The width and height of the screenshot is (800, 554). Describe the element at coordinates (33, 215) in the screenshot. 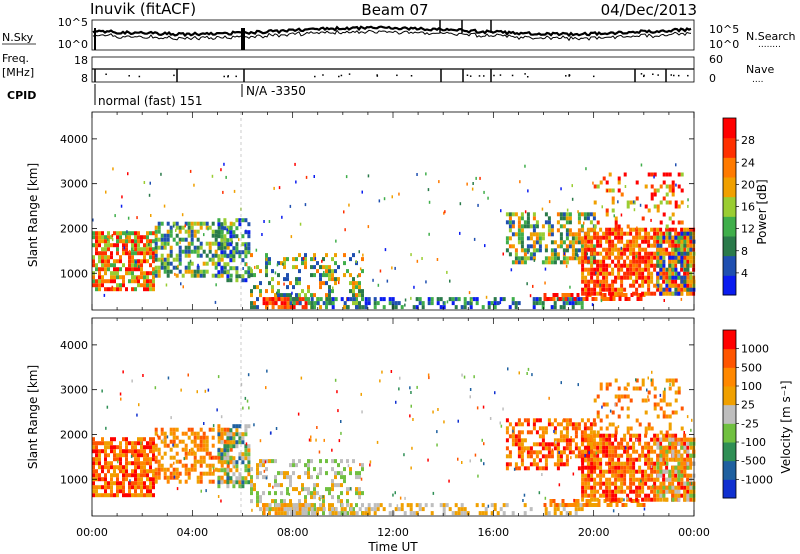

I see `power-ylabel: Slant Range [km]` at that location.